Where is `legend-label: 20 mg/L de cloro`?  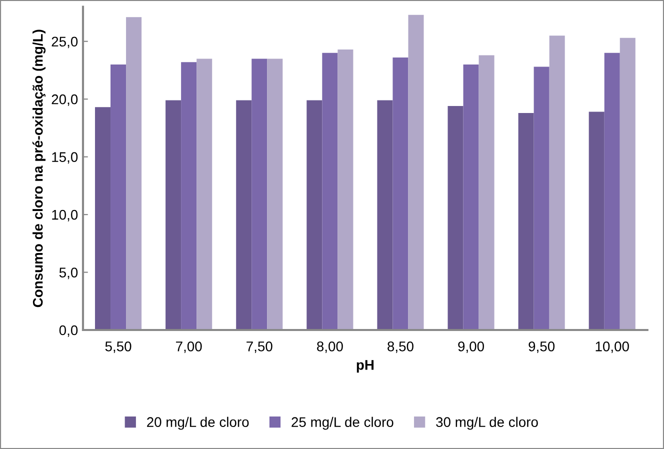 legend-label: 20 mg/L de cloro is located at coordinates (198, 423).